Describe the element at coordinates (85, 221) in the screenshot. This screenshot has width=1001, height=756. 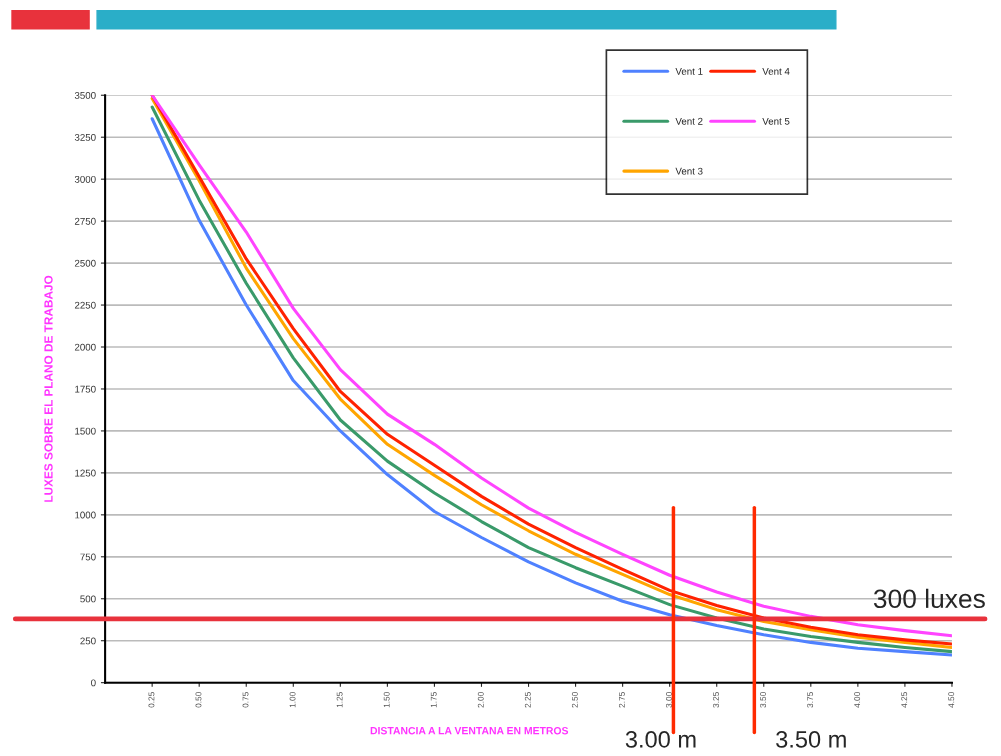
I see `y-tick-label: 2750` at that location.